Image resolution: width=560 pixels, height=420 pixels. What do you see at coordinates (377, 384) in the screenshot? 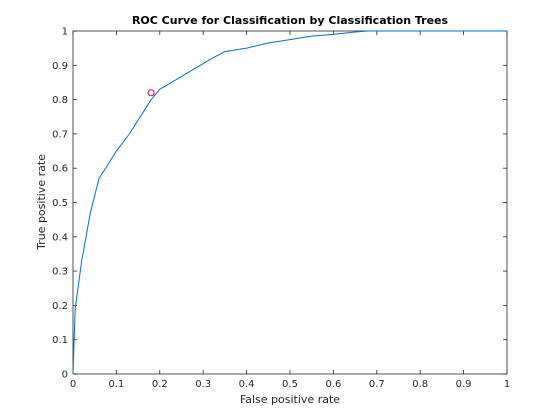
I see `x-tick-label: 0.7` at bounding box center [377, 384].